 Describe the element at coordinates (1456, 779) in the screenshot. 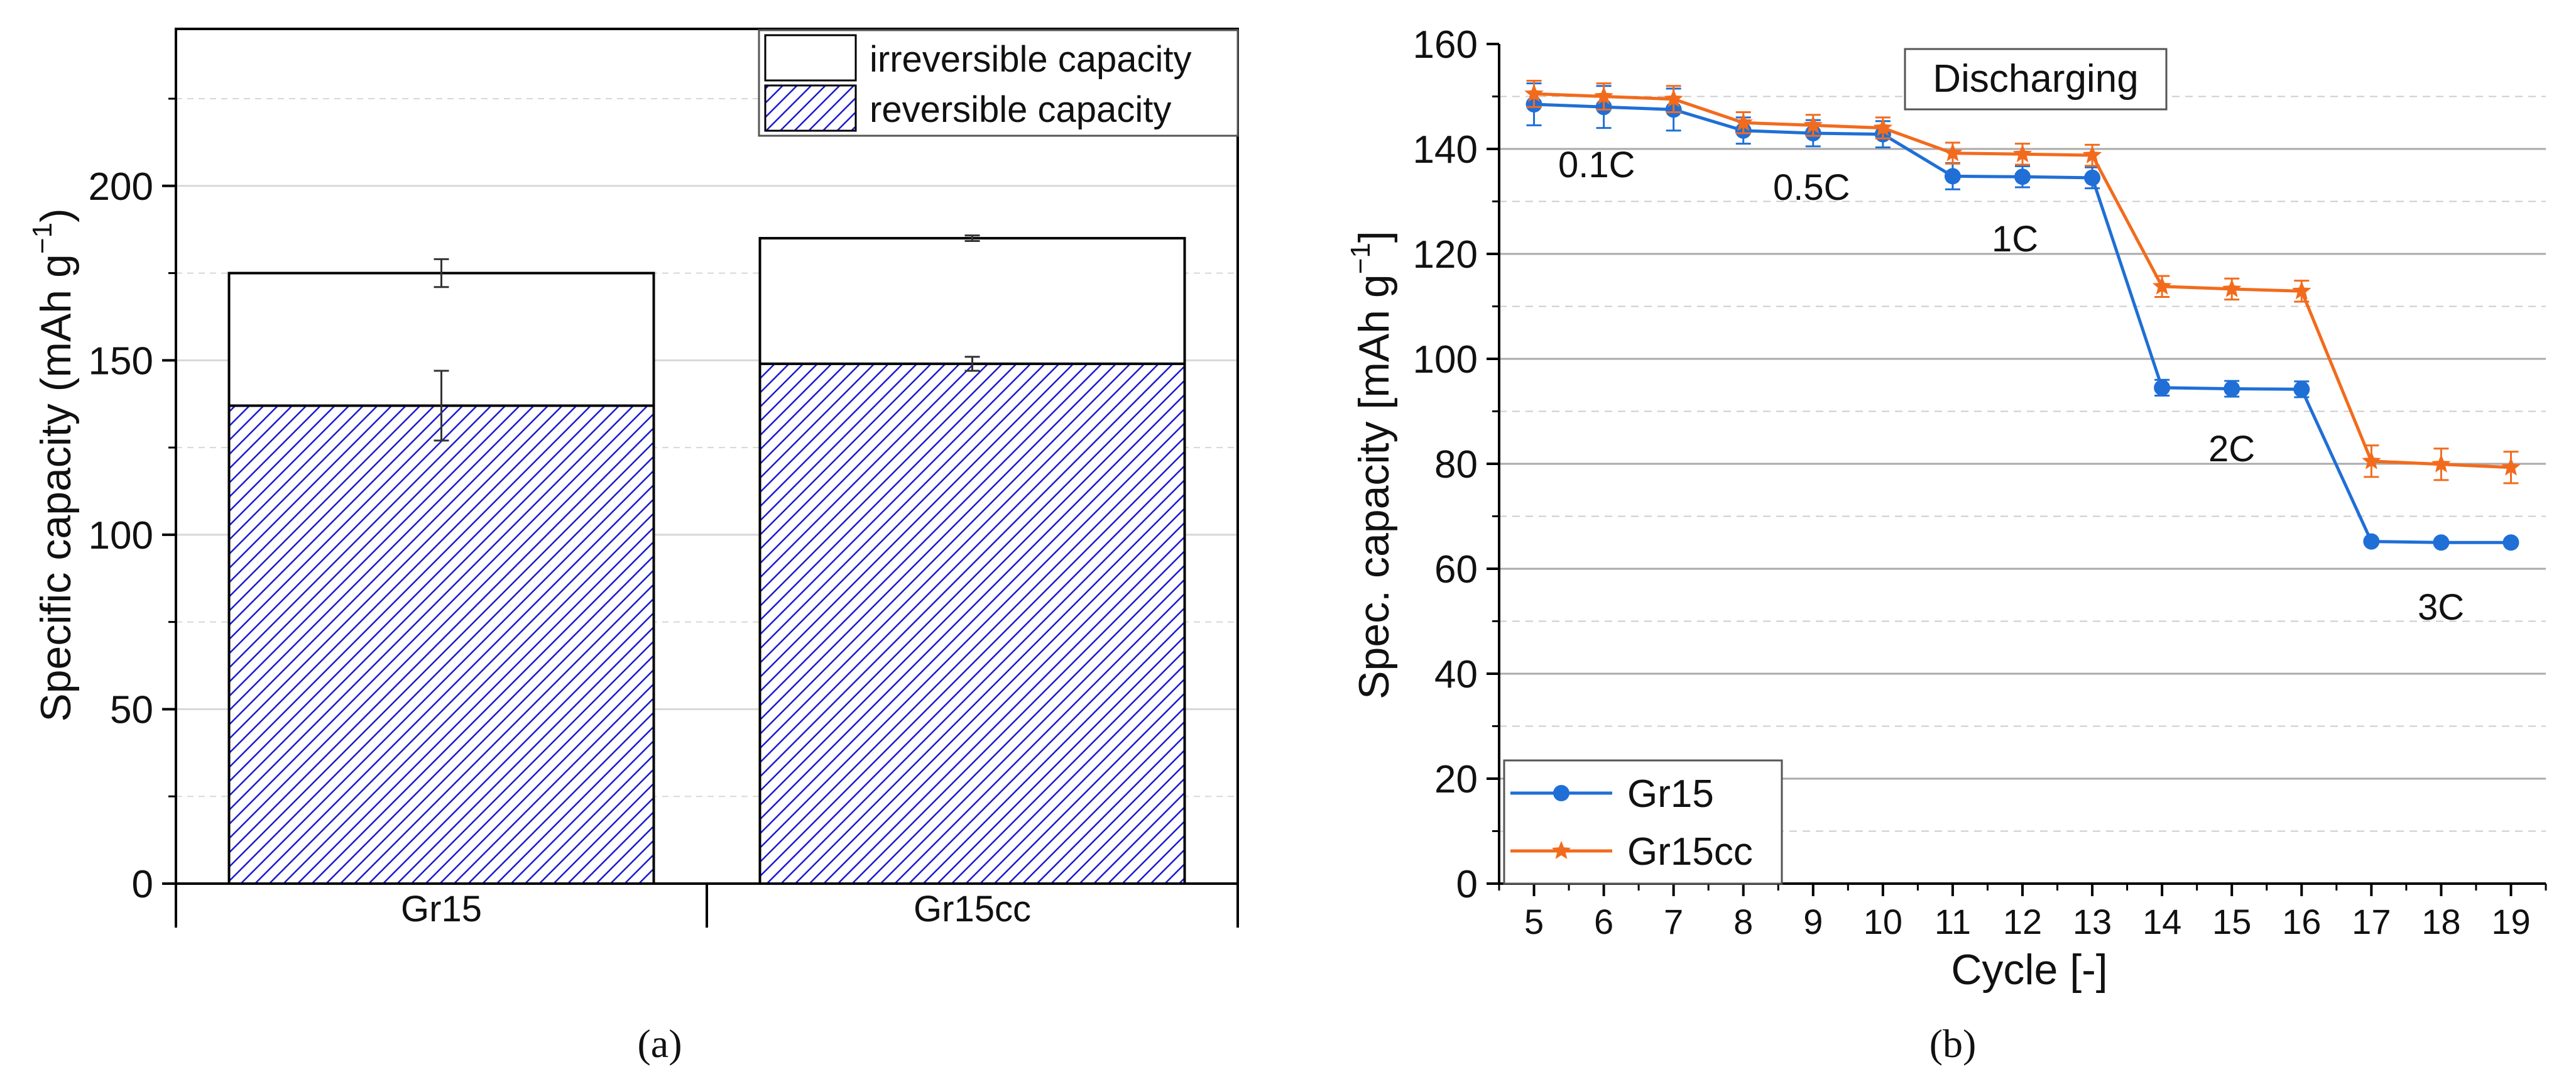

I see `chart-b-y-tick-label: 20` at that location.